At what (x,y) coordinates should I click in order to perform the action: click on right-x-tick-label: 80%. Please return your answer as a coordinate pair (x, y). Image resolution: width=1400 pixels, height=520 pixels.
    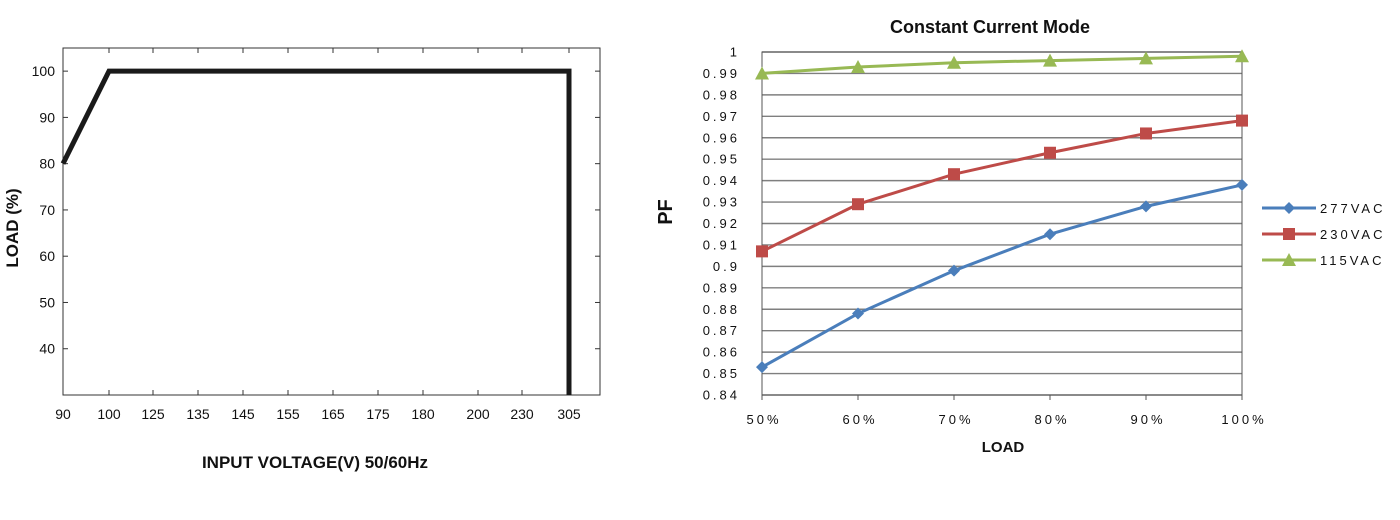
    Looking at the image, I should click on (1051, 419).